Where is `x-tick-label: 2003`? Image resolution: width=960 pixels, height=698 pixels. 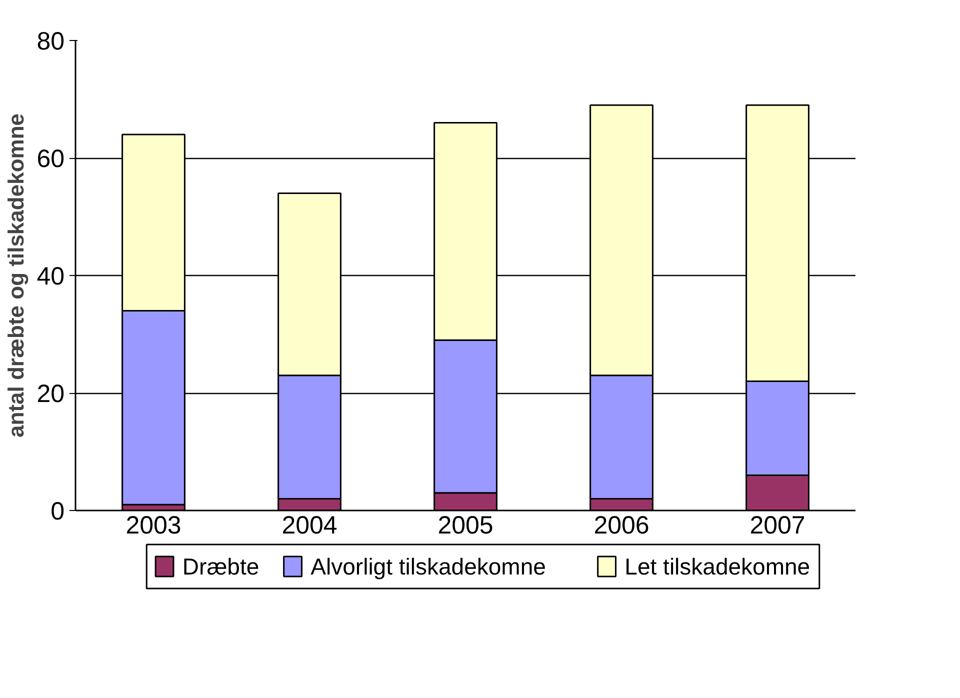
x-tick-label: 2003 is located at coordinates (154, 526).